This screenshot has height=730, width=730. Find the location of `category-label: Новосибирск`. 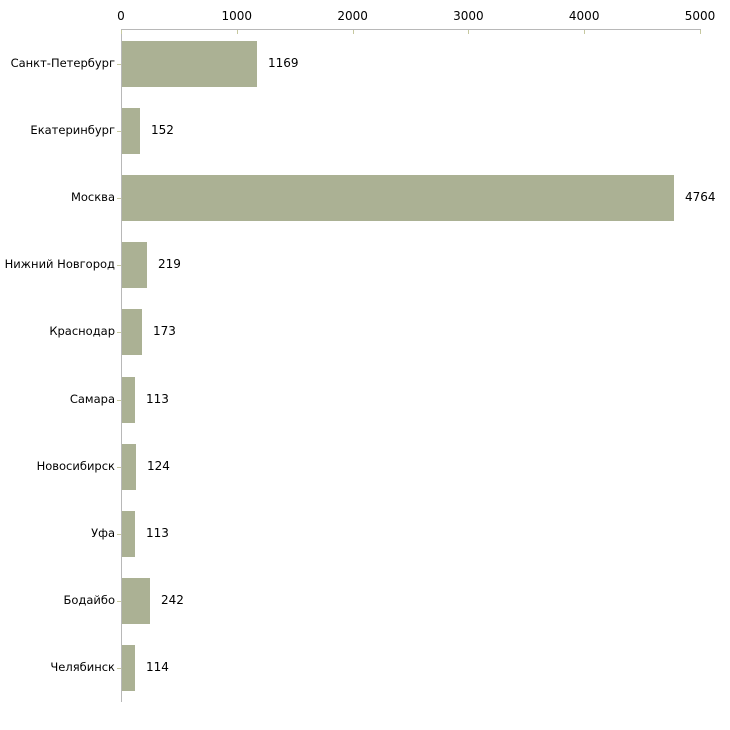

category-label: Новосибирск is located at coordinates (75, 466).